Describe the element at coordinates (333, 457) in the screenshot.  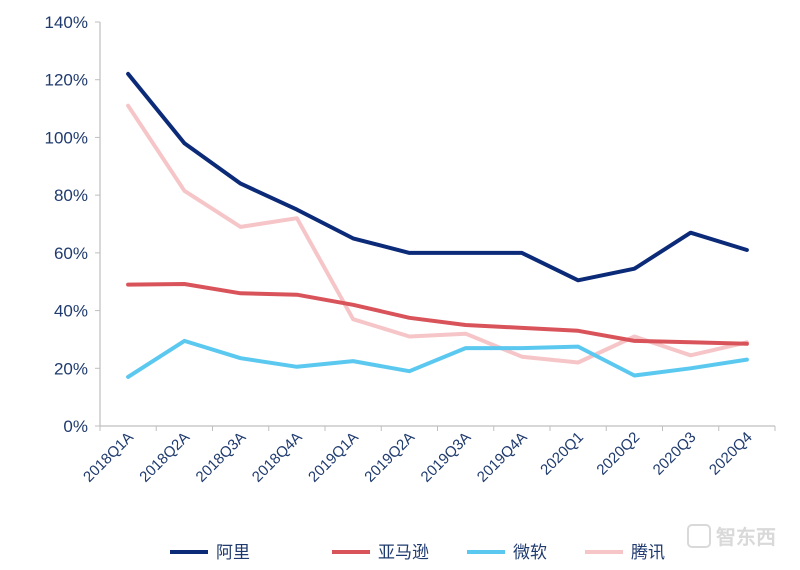
I see `x-tick-label: 2019Q1A` at that location.